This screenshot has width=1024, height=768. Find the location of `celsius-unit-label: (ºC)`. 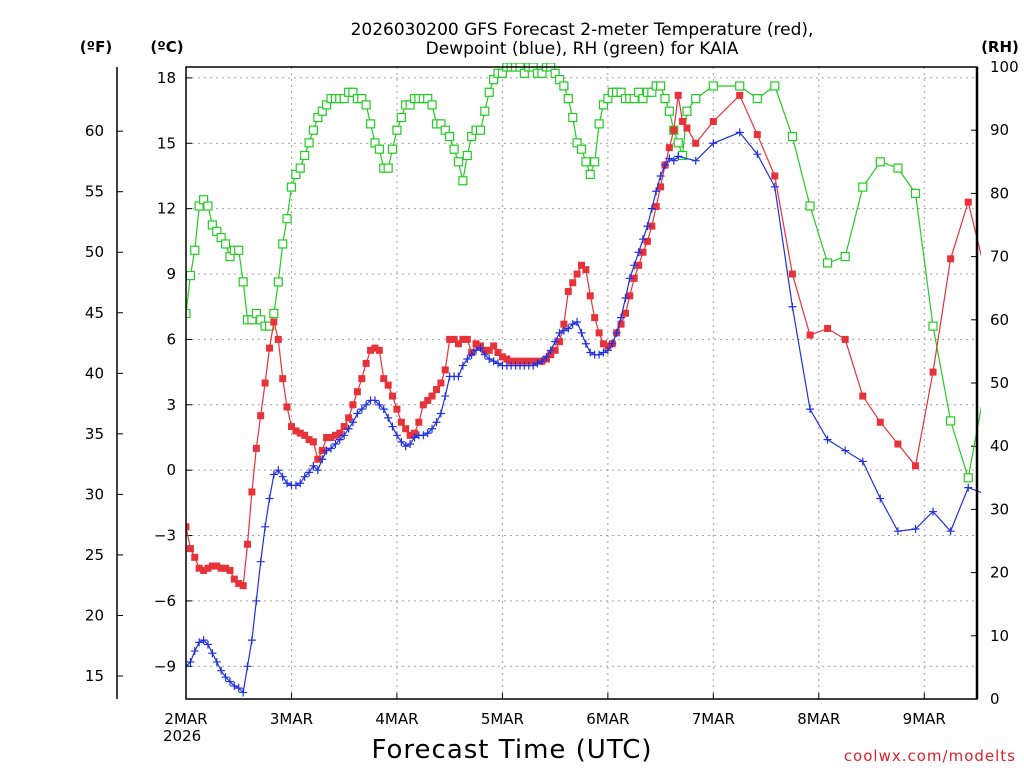

celsius-unit-label: (ºC) is located at coordinates (166, 47).